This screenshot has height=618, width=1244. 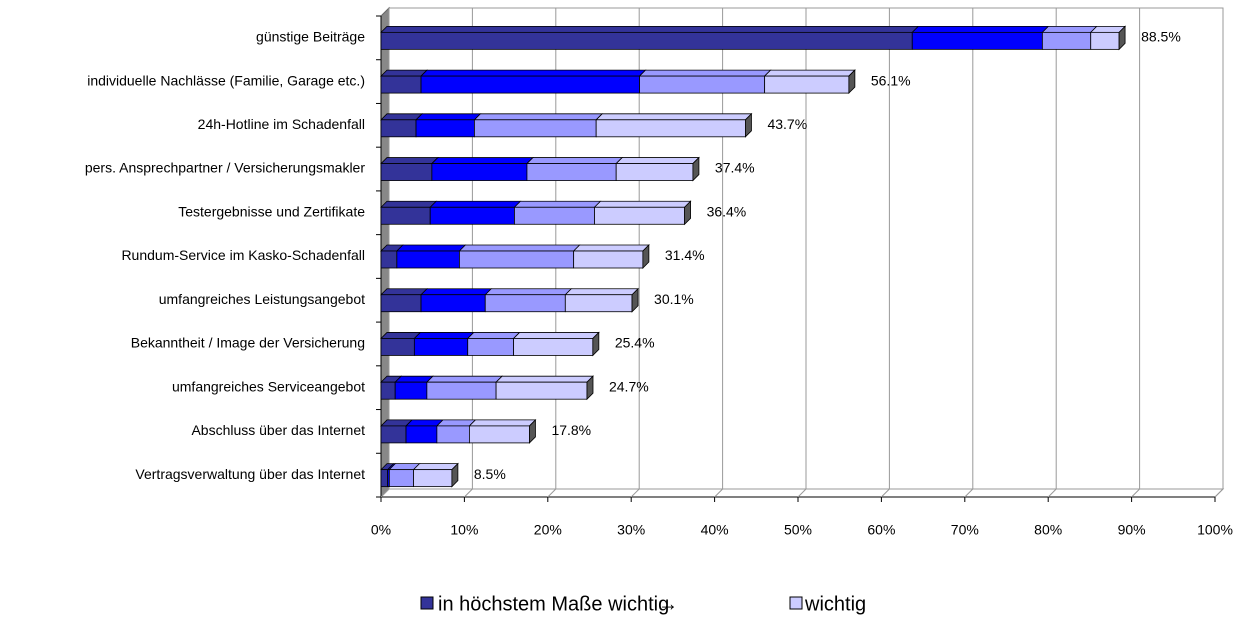 I want to click on x-tick-label: 50%, so click(x=798, y=530).